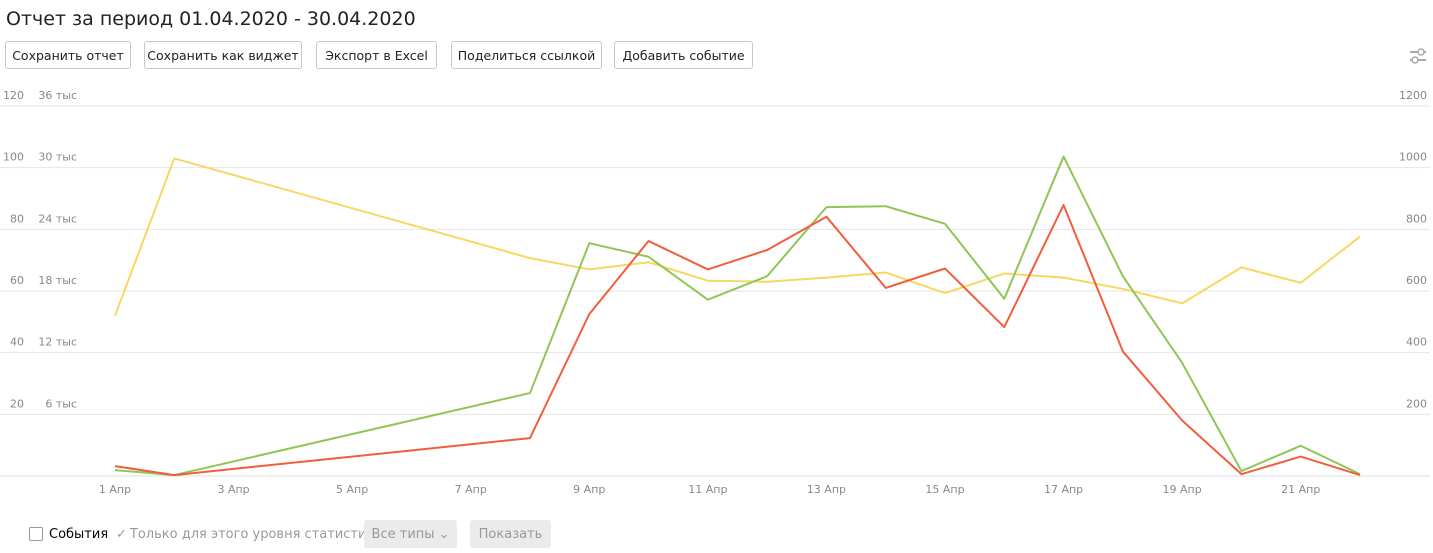  I want to click on y-tick-label: 24 тыс, so click(57, 218).